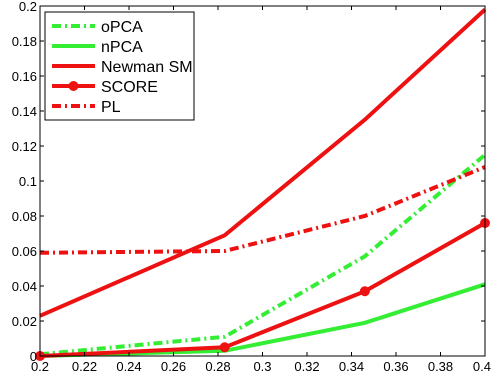  I want to click on legend: oPCA nPCA Newman SM SCORE PL, so click(119, 66).